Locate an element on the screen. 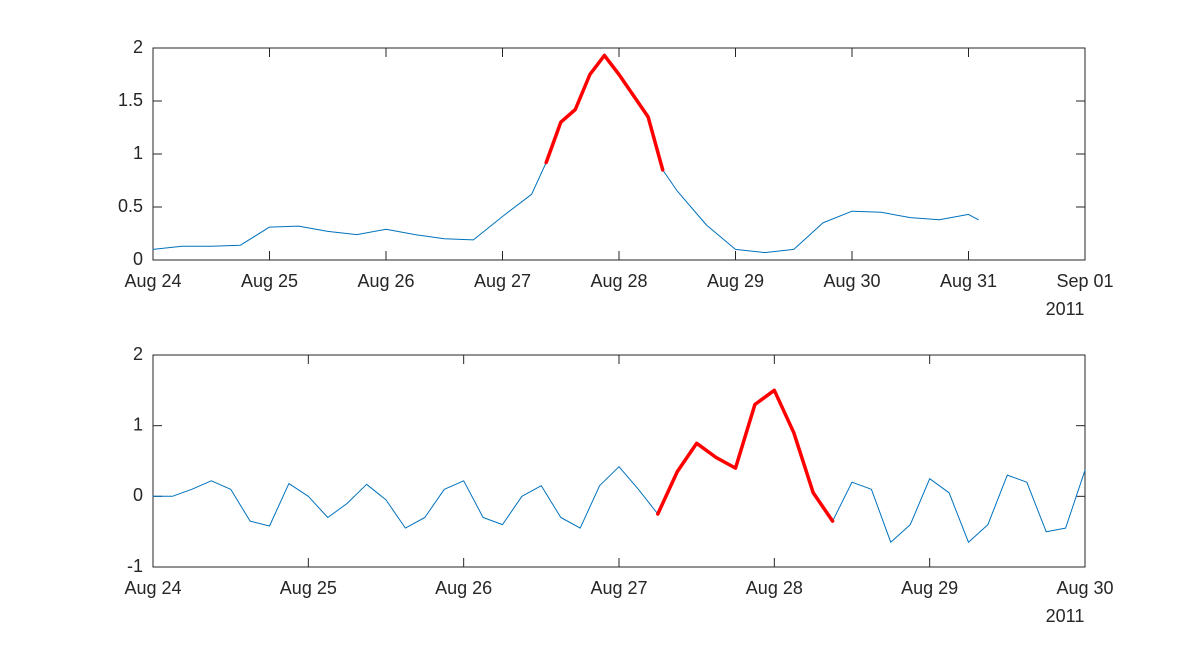 This screenshot has width=1200, height=645. y-tick-label: 0.5 is located at coordinates (130, 206).